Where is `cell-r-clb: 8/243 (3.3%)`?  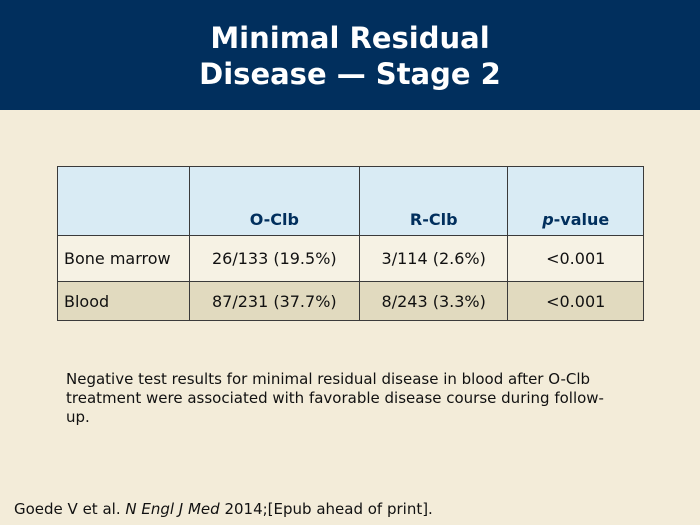
cell-r-clb: 8/243 (3.3%) is located at coordinates (433, 301).